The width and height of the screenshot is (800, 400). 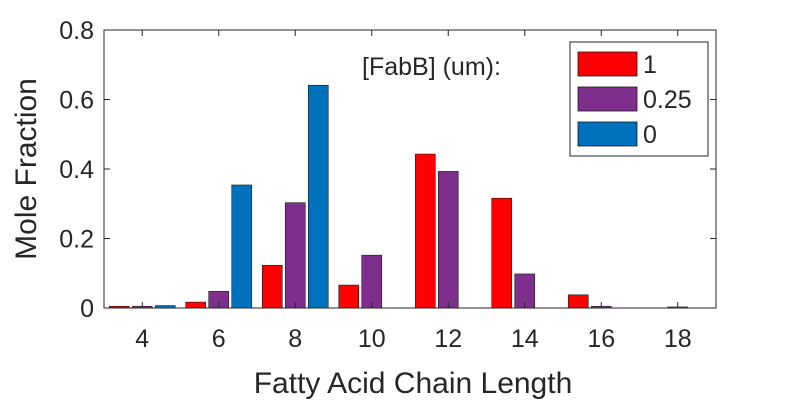 What do you see at coordinates (607, 99) in the screenshot?
I see `legend-swatch-0.25` at bounding box center [607, 99].